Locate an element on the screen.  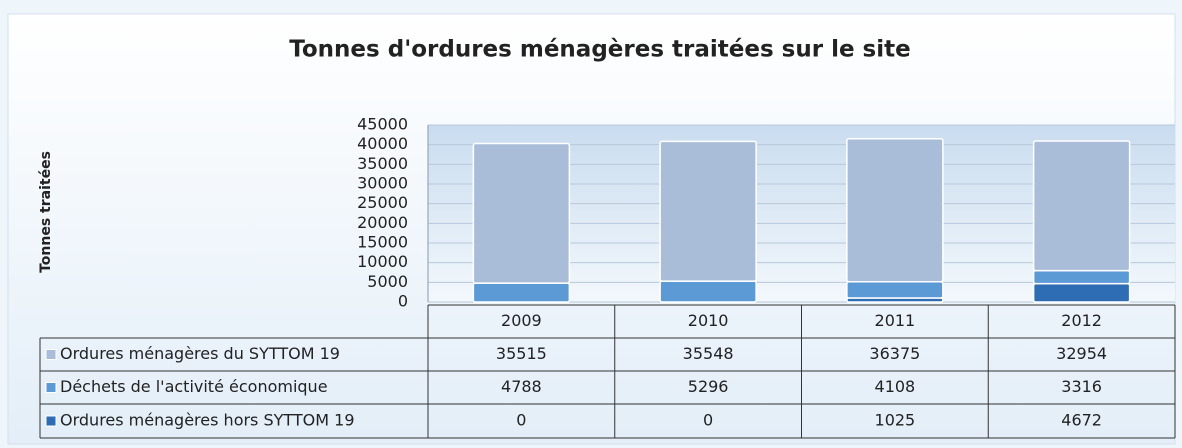
legend-label: Ordures ménagères hors SYTTOM 19 is located at coordinates (207, 420).